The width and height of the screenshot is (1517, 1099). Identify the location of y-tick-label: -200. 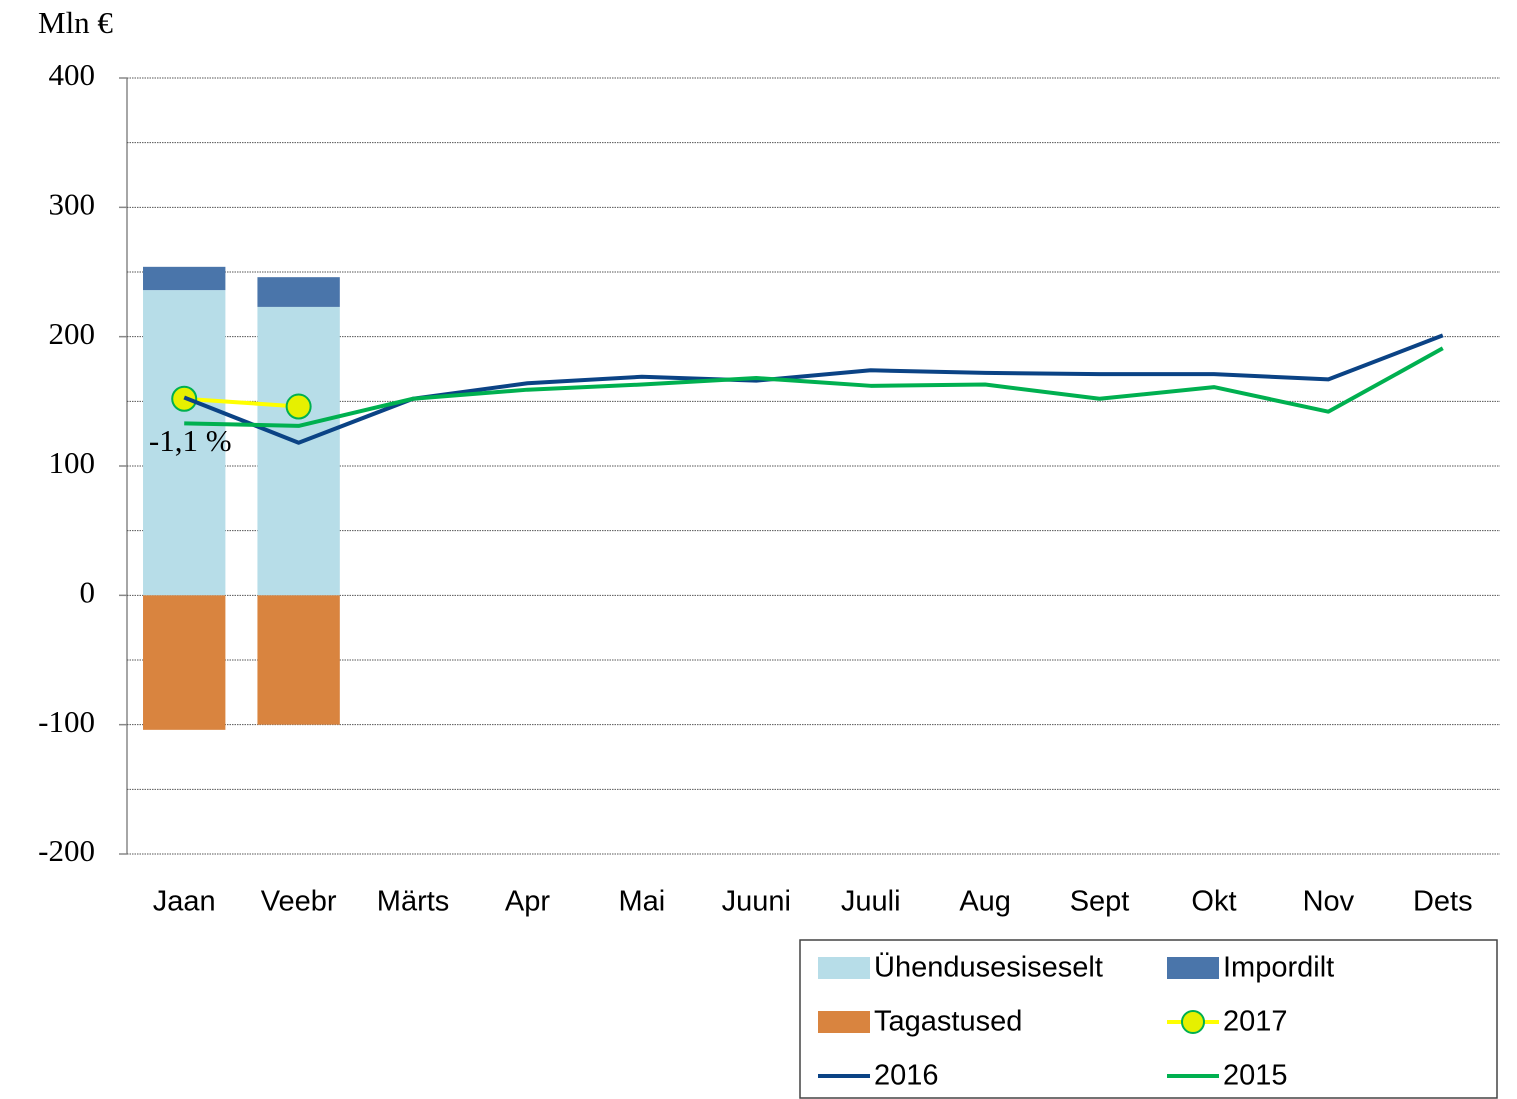
(66, 850).